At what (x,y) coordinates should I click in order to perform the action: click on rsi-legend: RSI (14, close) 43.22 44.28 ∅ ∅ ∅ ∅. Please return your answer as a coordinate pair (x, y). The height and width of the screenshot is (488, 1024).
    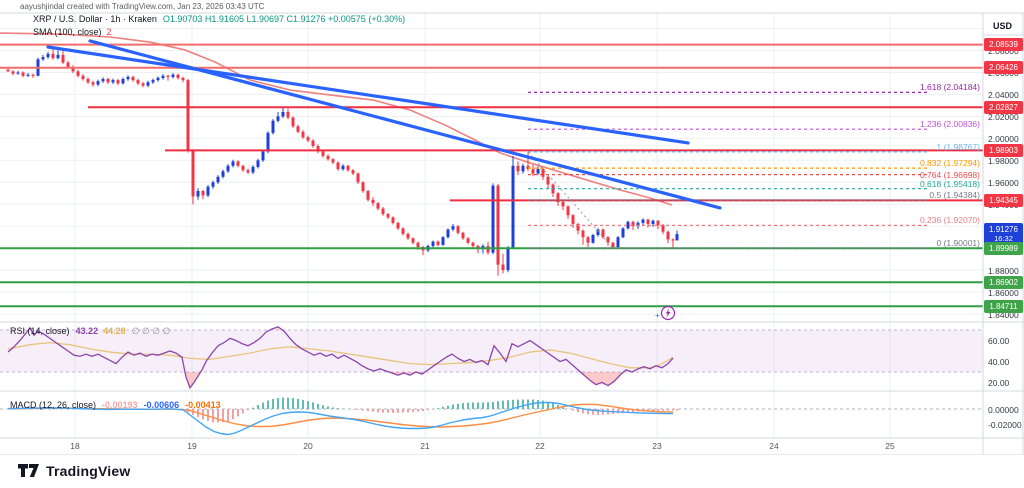
    Looking at the image, I should click on (90, 331).